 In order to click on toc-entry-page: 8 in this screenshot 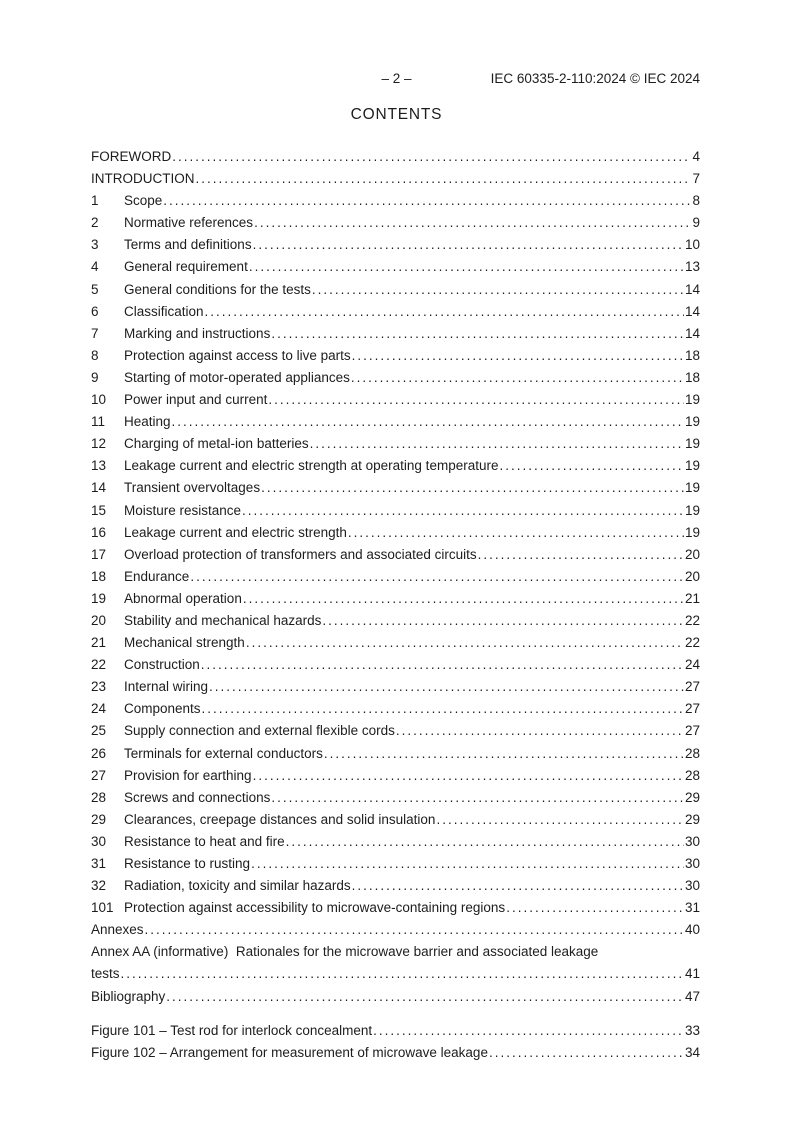, I will do `click(696, 201)`.